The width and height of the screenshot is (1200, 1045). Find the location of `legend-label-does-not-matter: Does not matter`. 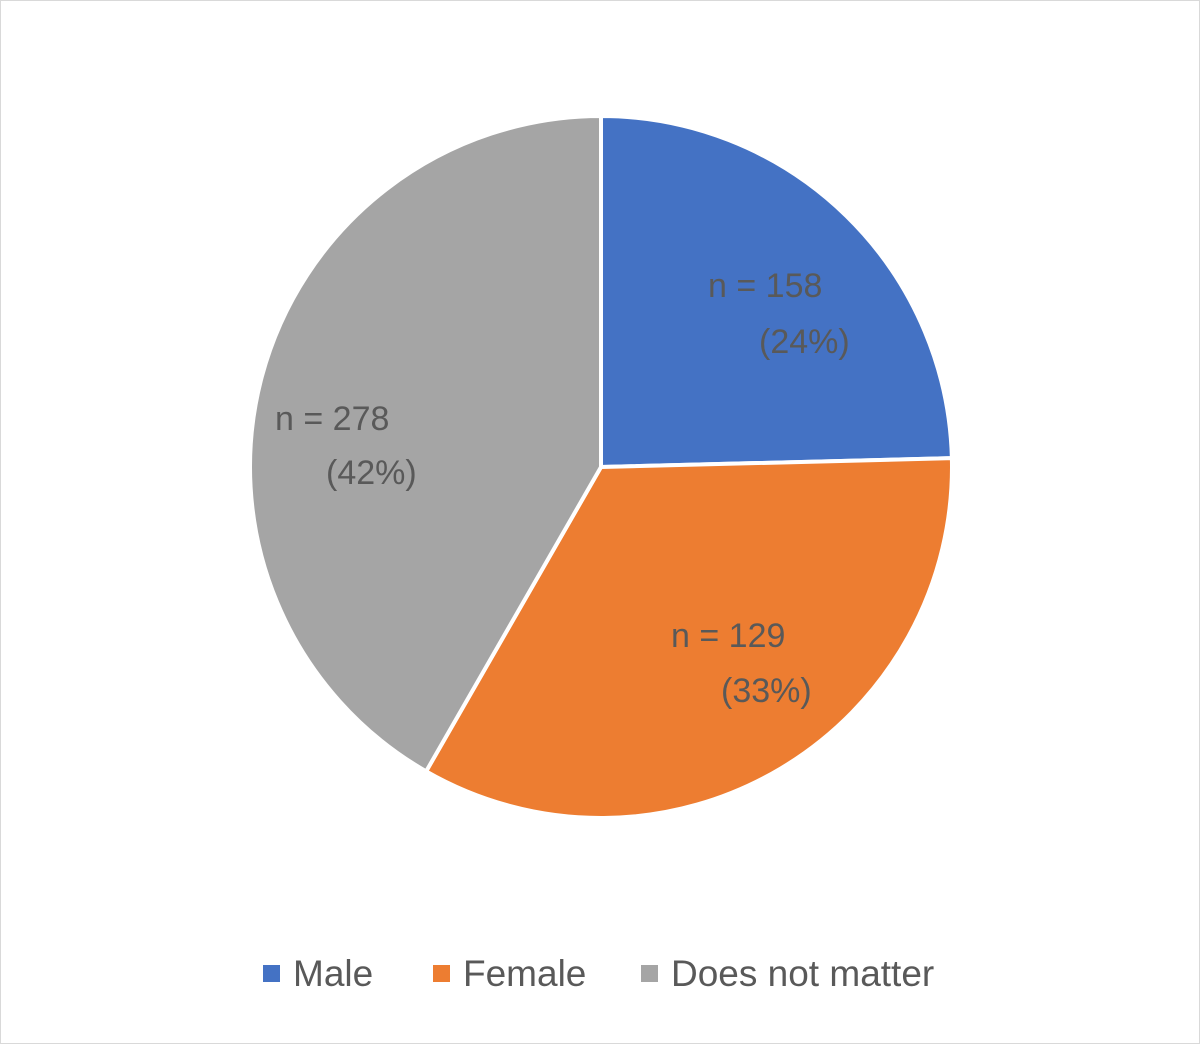

legend-label-does-not-matter: Does not matter is located at coordinates (802, 973).